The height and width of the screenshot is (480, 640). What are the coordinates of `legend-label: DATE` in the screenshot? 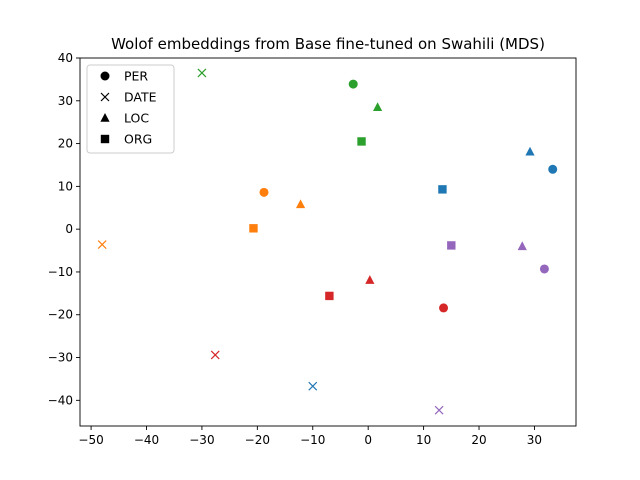 It's located at (140, 97).